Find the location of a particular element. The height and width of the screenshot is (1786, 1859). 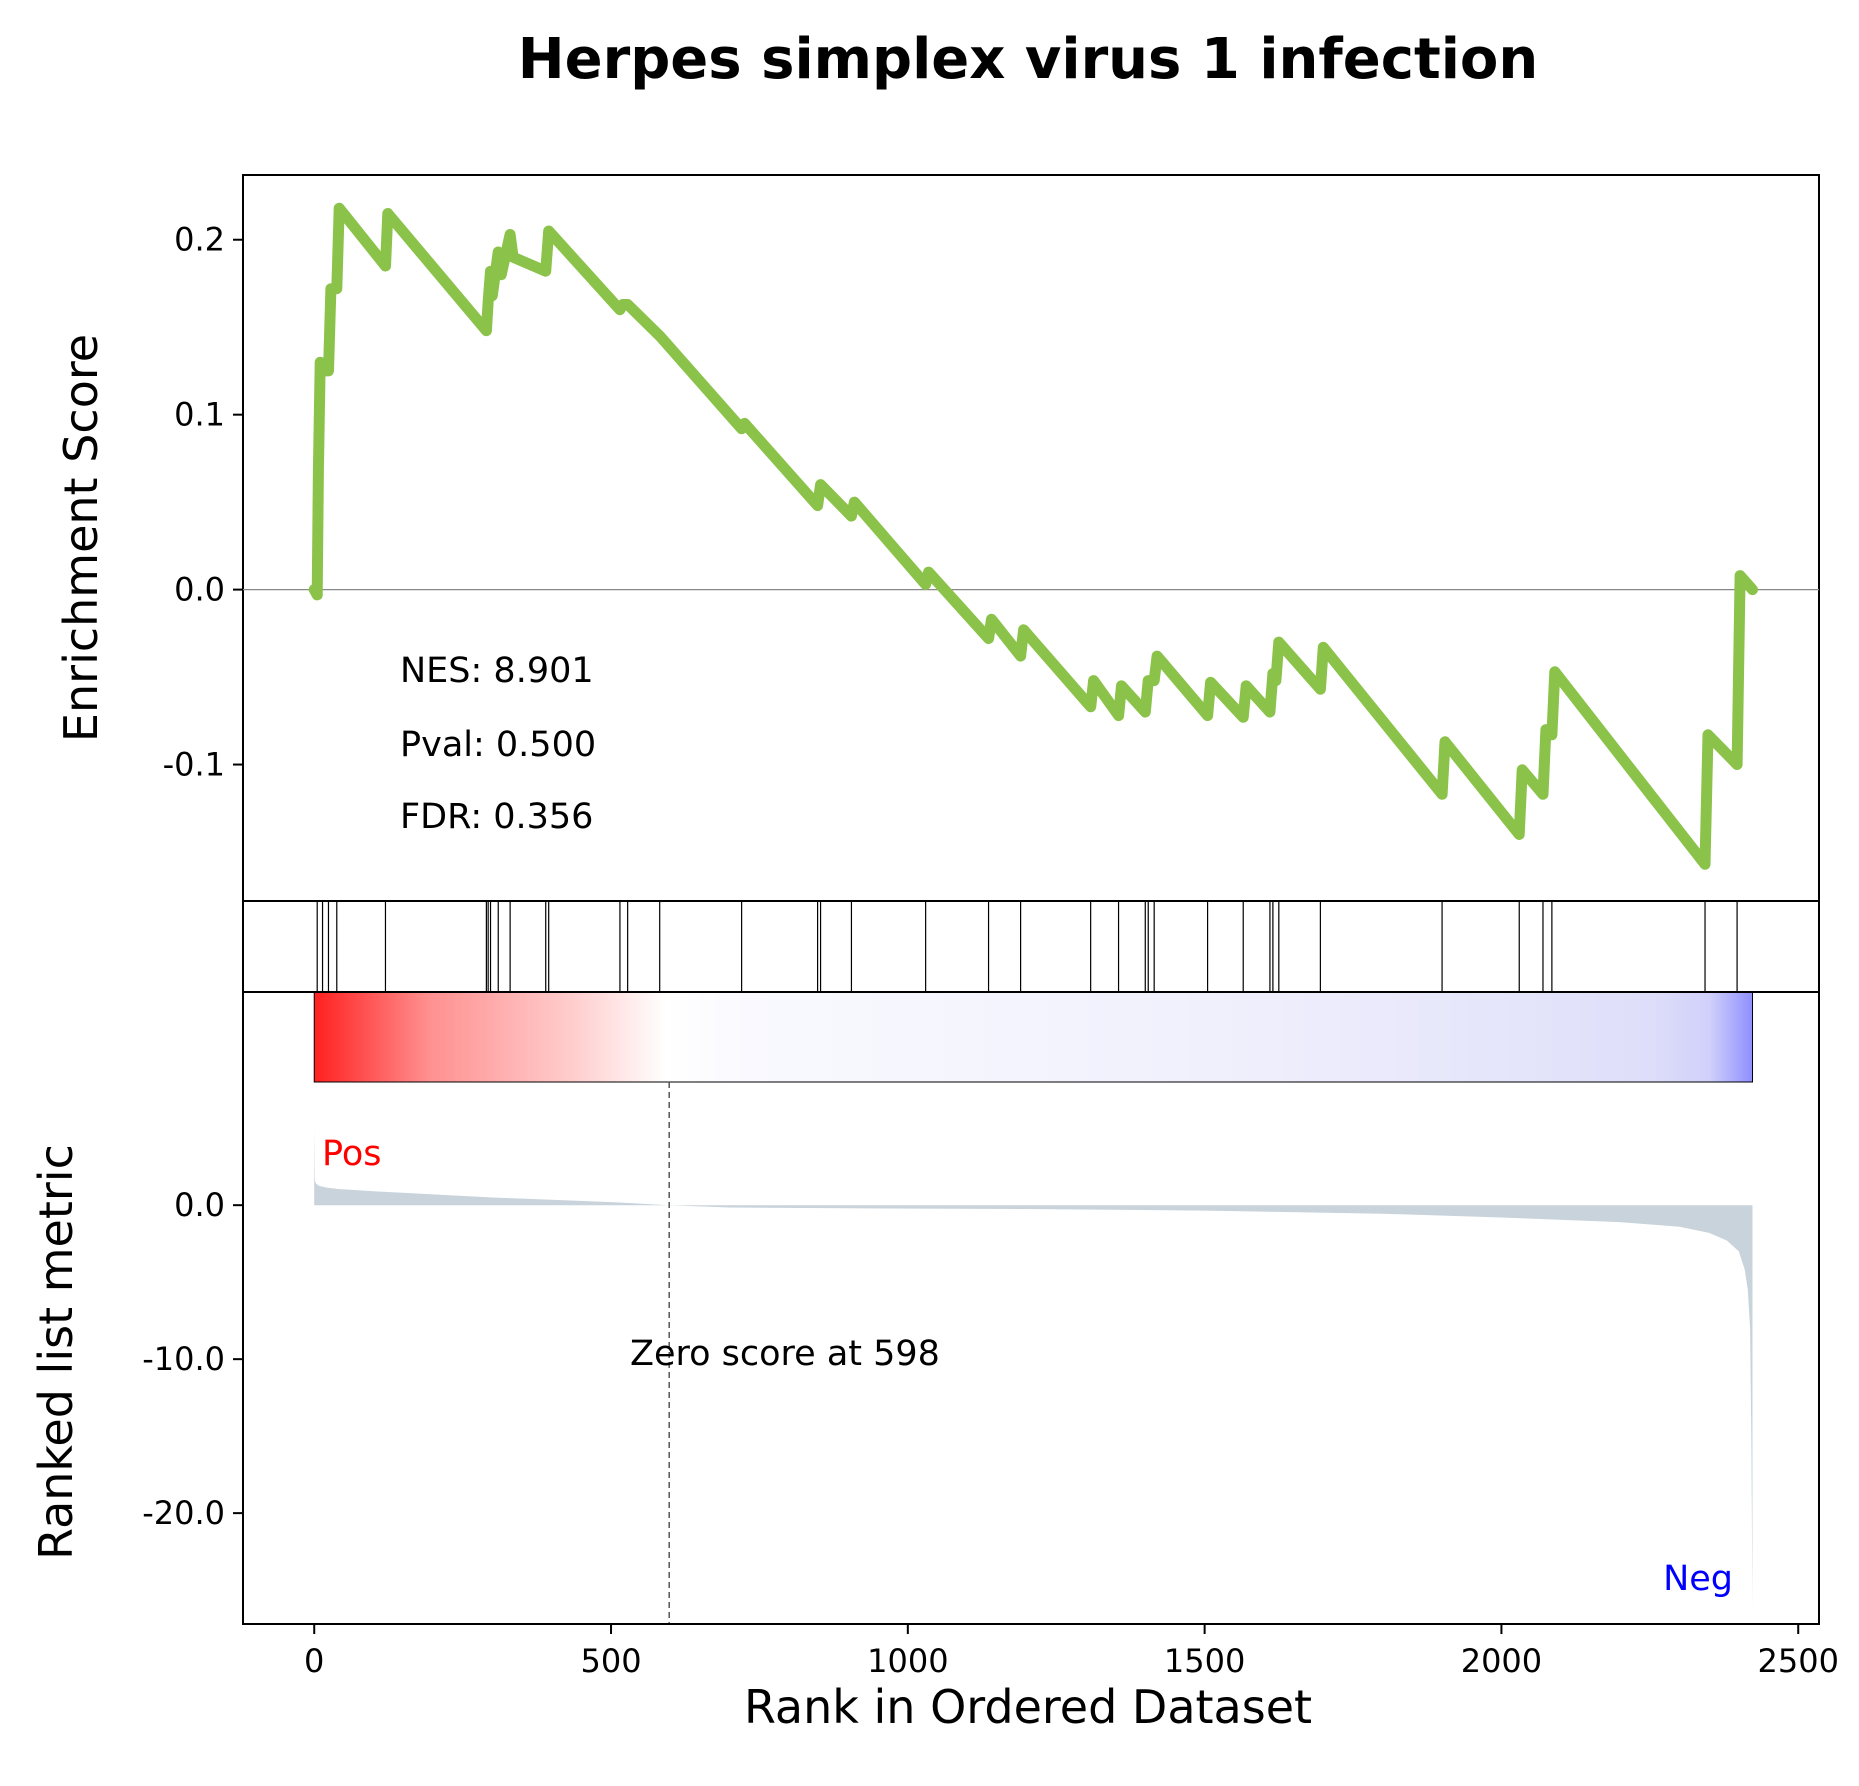

xlabel: Rank in Ordered Dataset is located at coordinates (1028, 1707).